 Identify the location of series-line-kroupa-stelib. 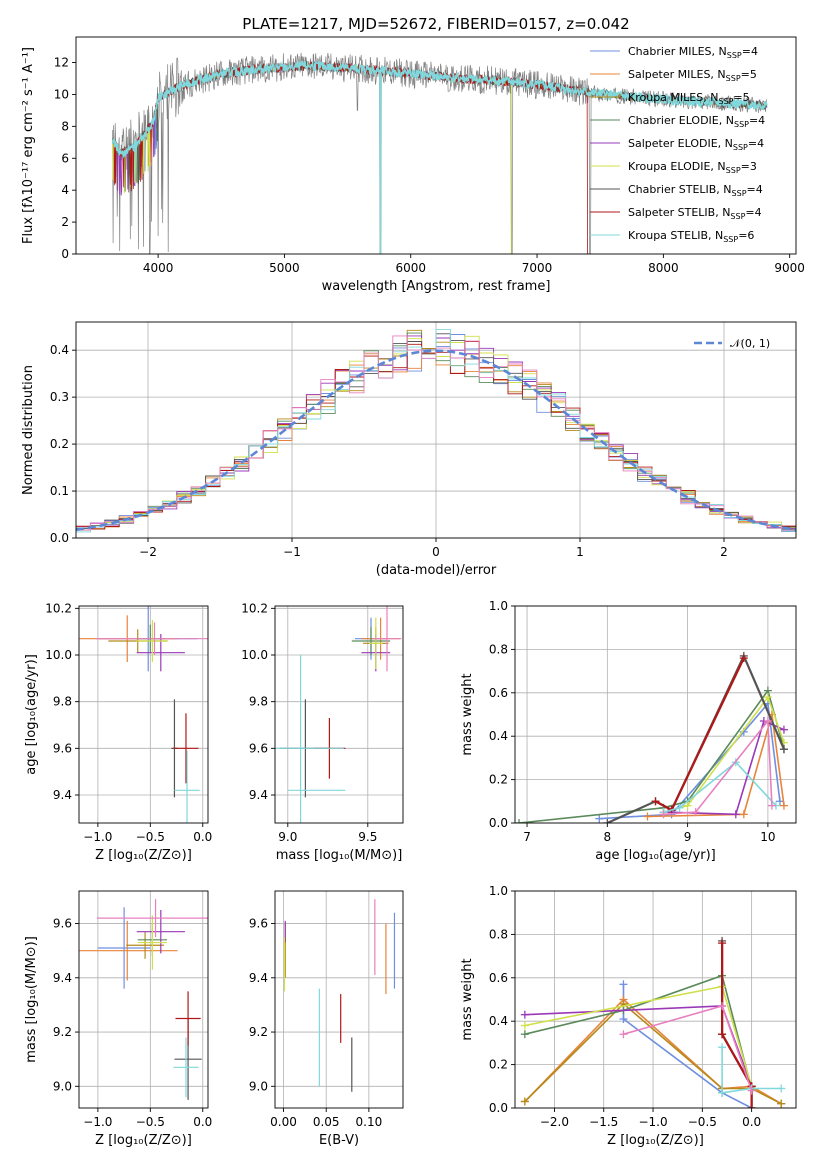
(720, 787).